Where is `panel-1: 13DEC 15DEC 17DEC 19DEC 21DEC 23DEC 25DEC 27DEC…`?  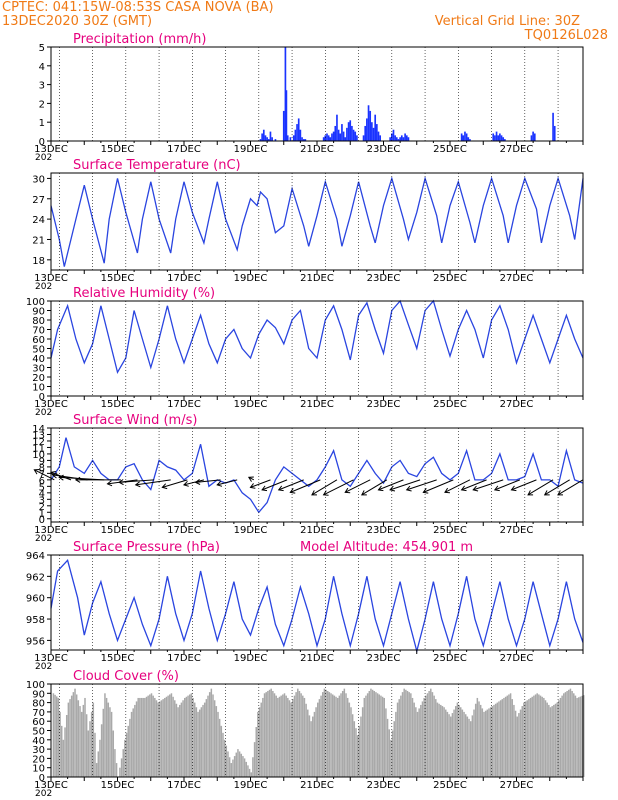 panel-1: 13DEC 15DEC 17DEC 19DEC 21DEC 23DEC 25DEC 27DEC… is located at coordinates (308, 225).